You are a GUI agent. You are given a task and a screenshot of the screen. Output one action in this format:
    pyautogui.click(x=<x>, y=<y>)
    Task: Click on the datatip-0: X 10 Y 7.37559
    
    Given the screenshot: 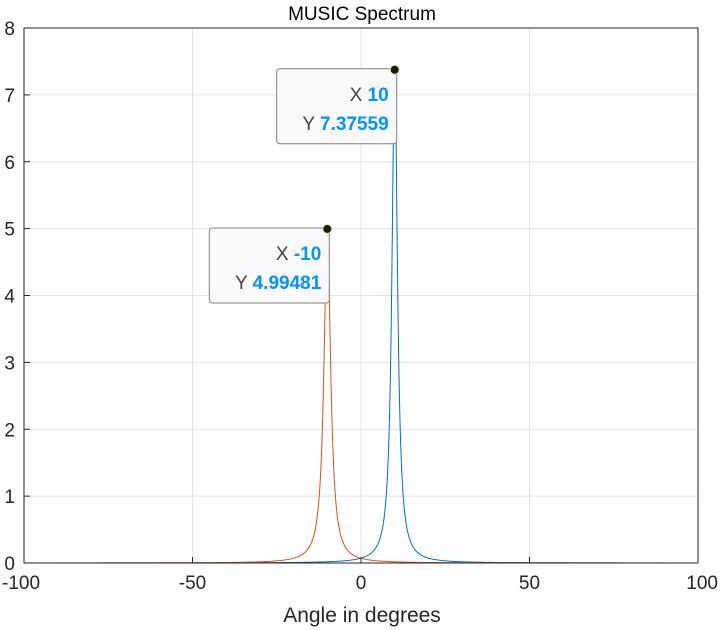 What is the action you would take?
    pyautogui.click(x=338, y=104)
    